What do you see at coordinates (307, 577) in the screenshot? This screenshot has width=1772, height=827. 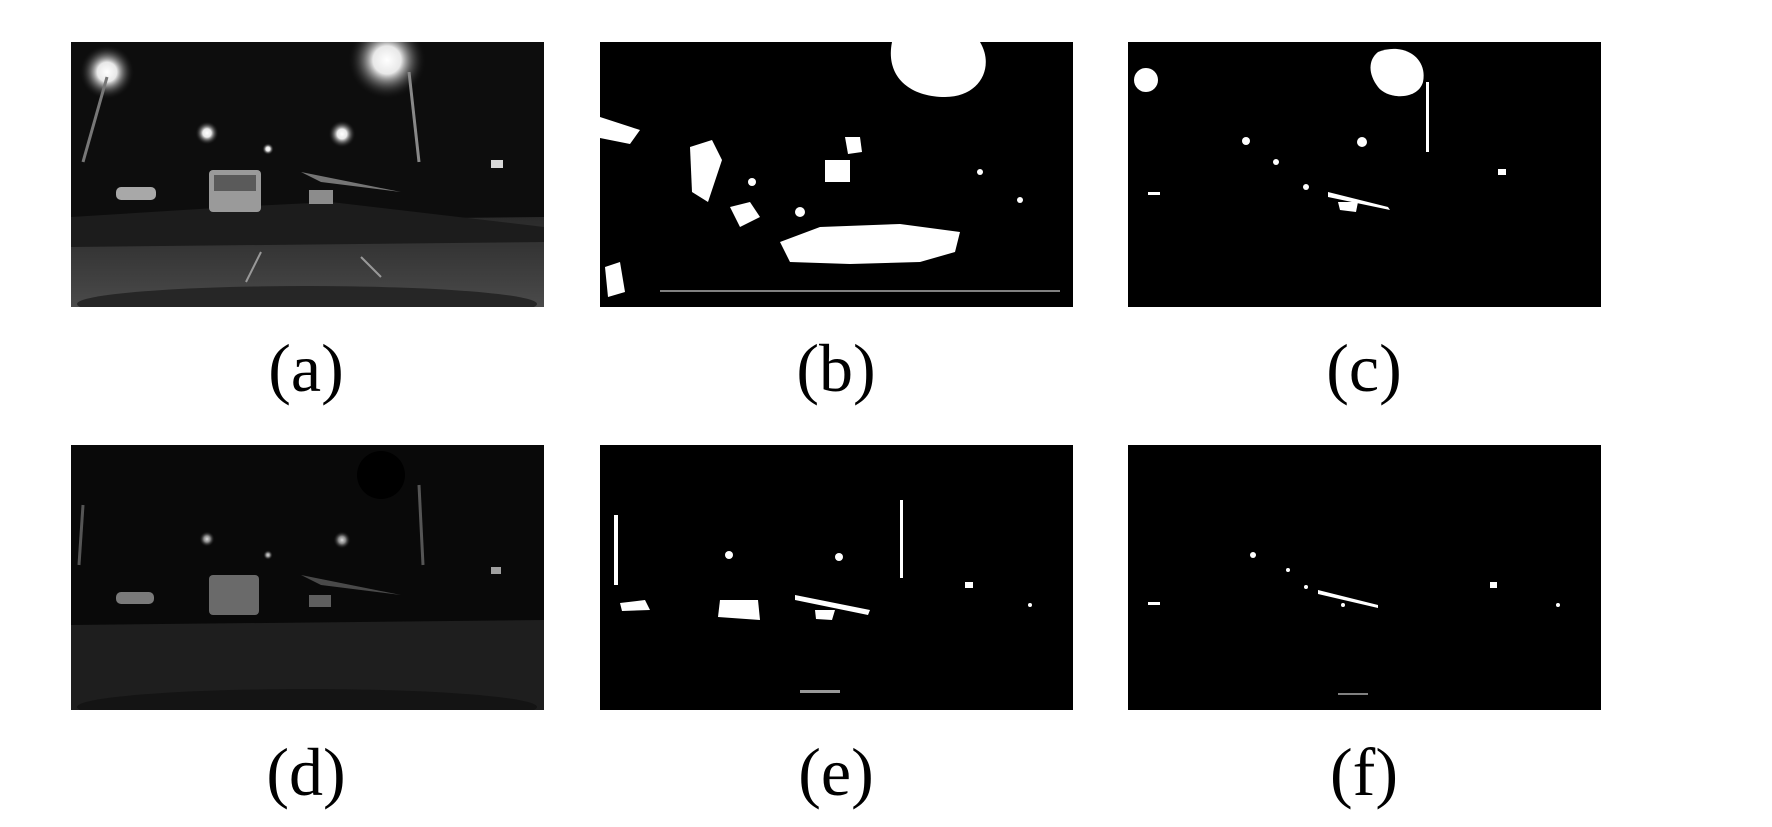 I see `panel-d-image` at bounding box center [307, 577].